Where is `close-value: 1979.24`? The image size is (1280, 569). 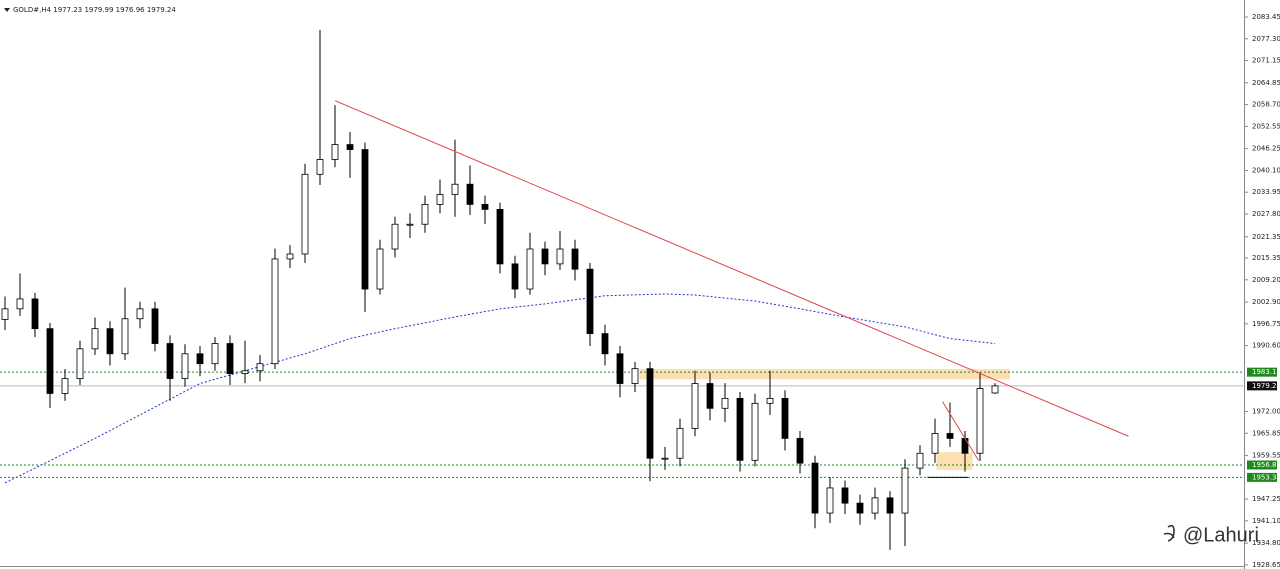
close-value: 1979.24 is located at coordinates (161, 10).